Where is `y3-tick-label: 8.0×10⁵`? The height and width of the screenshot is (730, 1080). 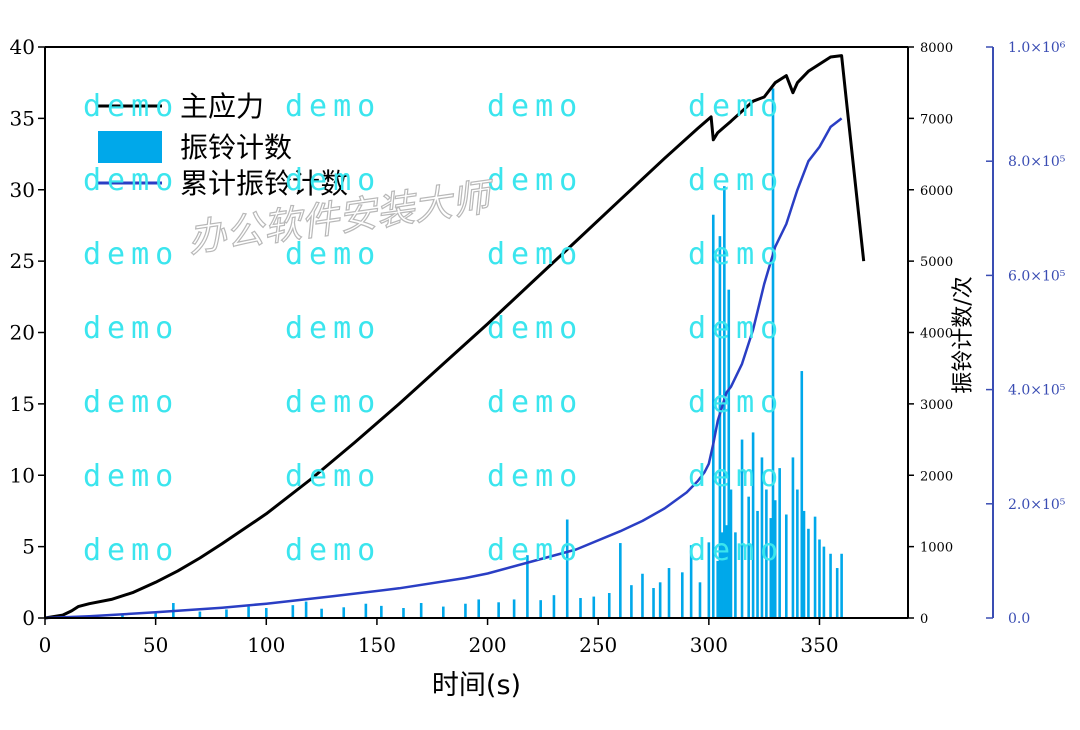 y3-tick-label: 8.0×10⁵ is located at coordinates (1037, 162).